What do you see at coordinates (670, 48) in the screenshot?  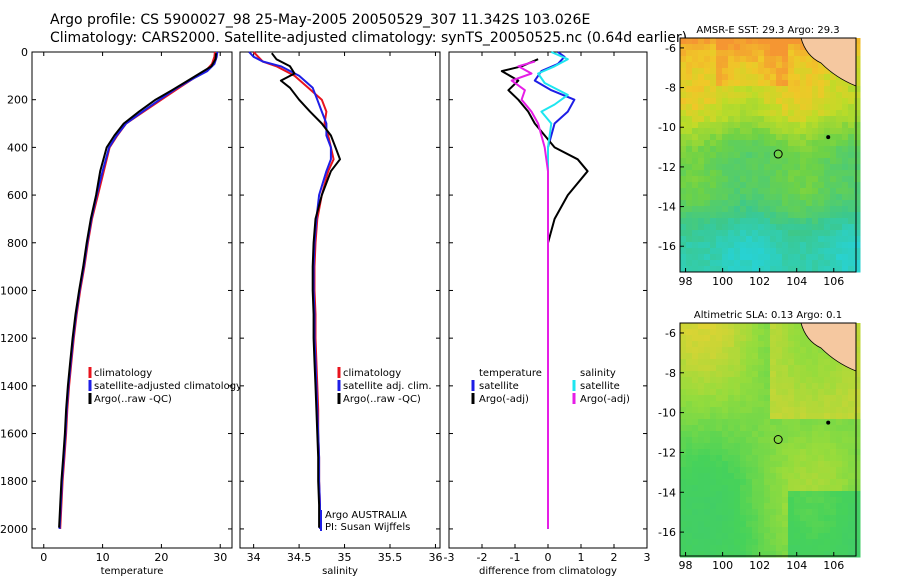 I see `map-sst-ytick-label: -6` at bounding box center [670, 48].